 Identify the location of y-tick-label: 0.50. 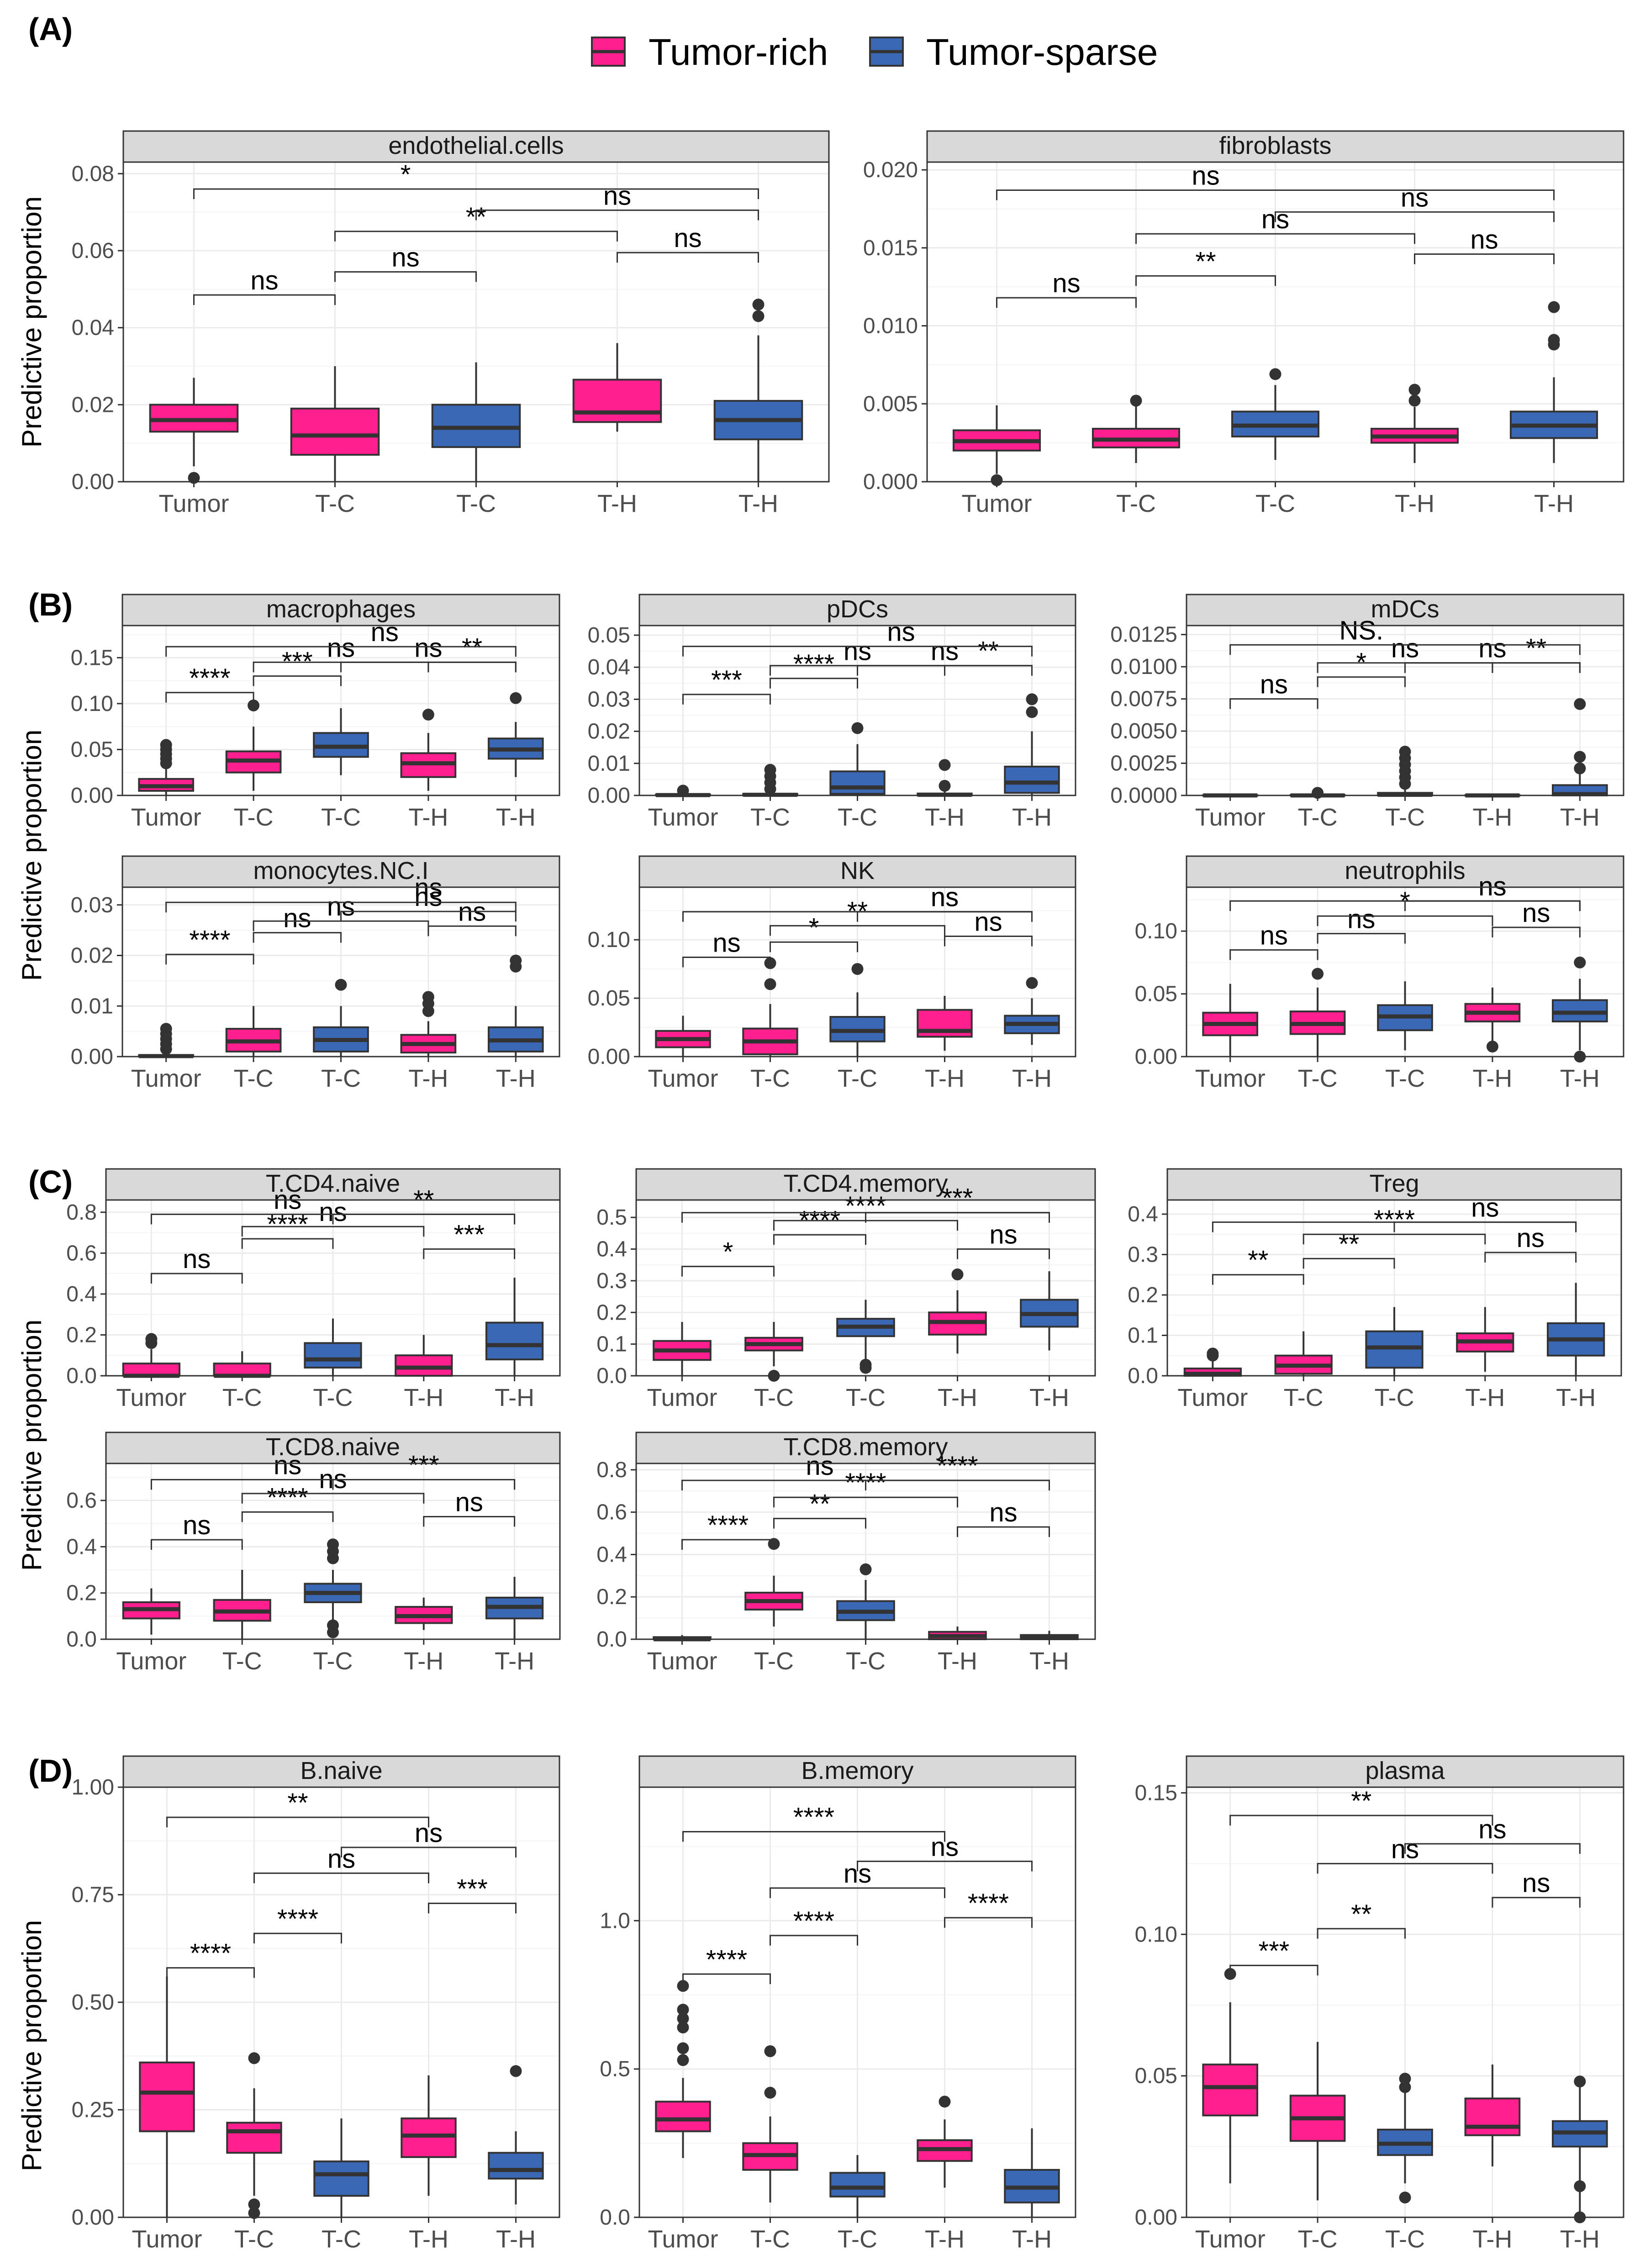
(93, 2003).